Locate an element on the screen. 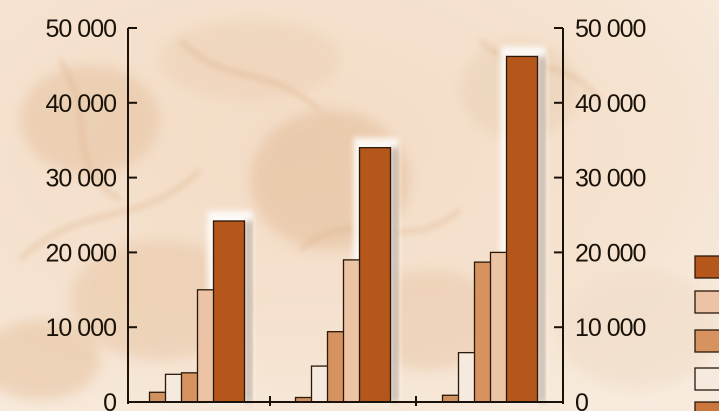 The image size is (719, 411). bar-s5-g2 is located at coordinates (375, 275).